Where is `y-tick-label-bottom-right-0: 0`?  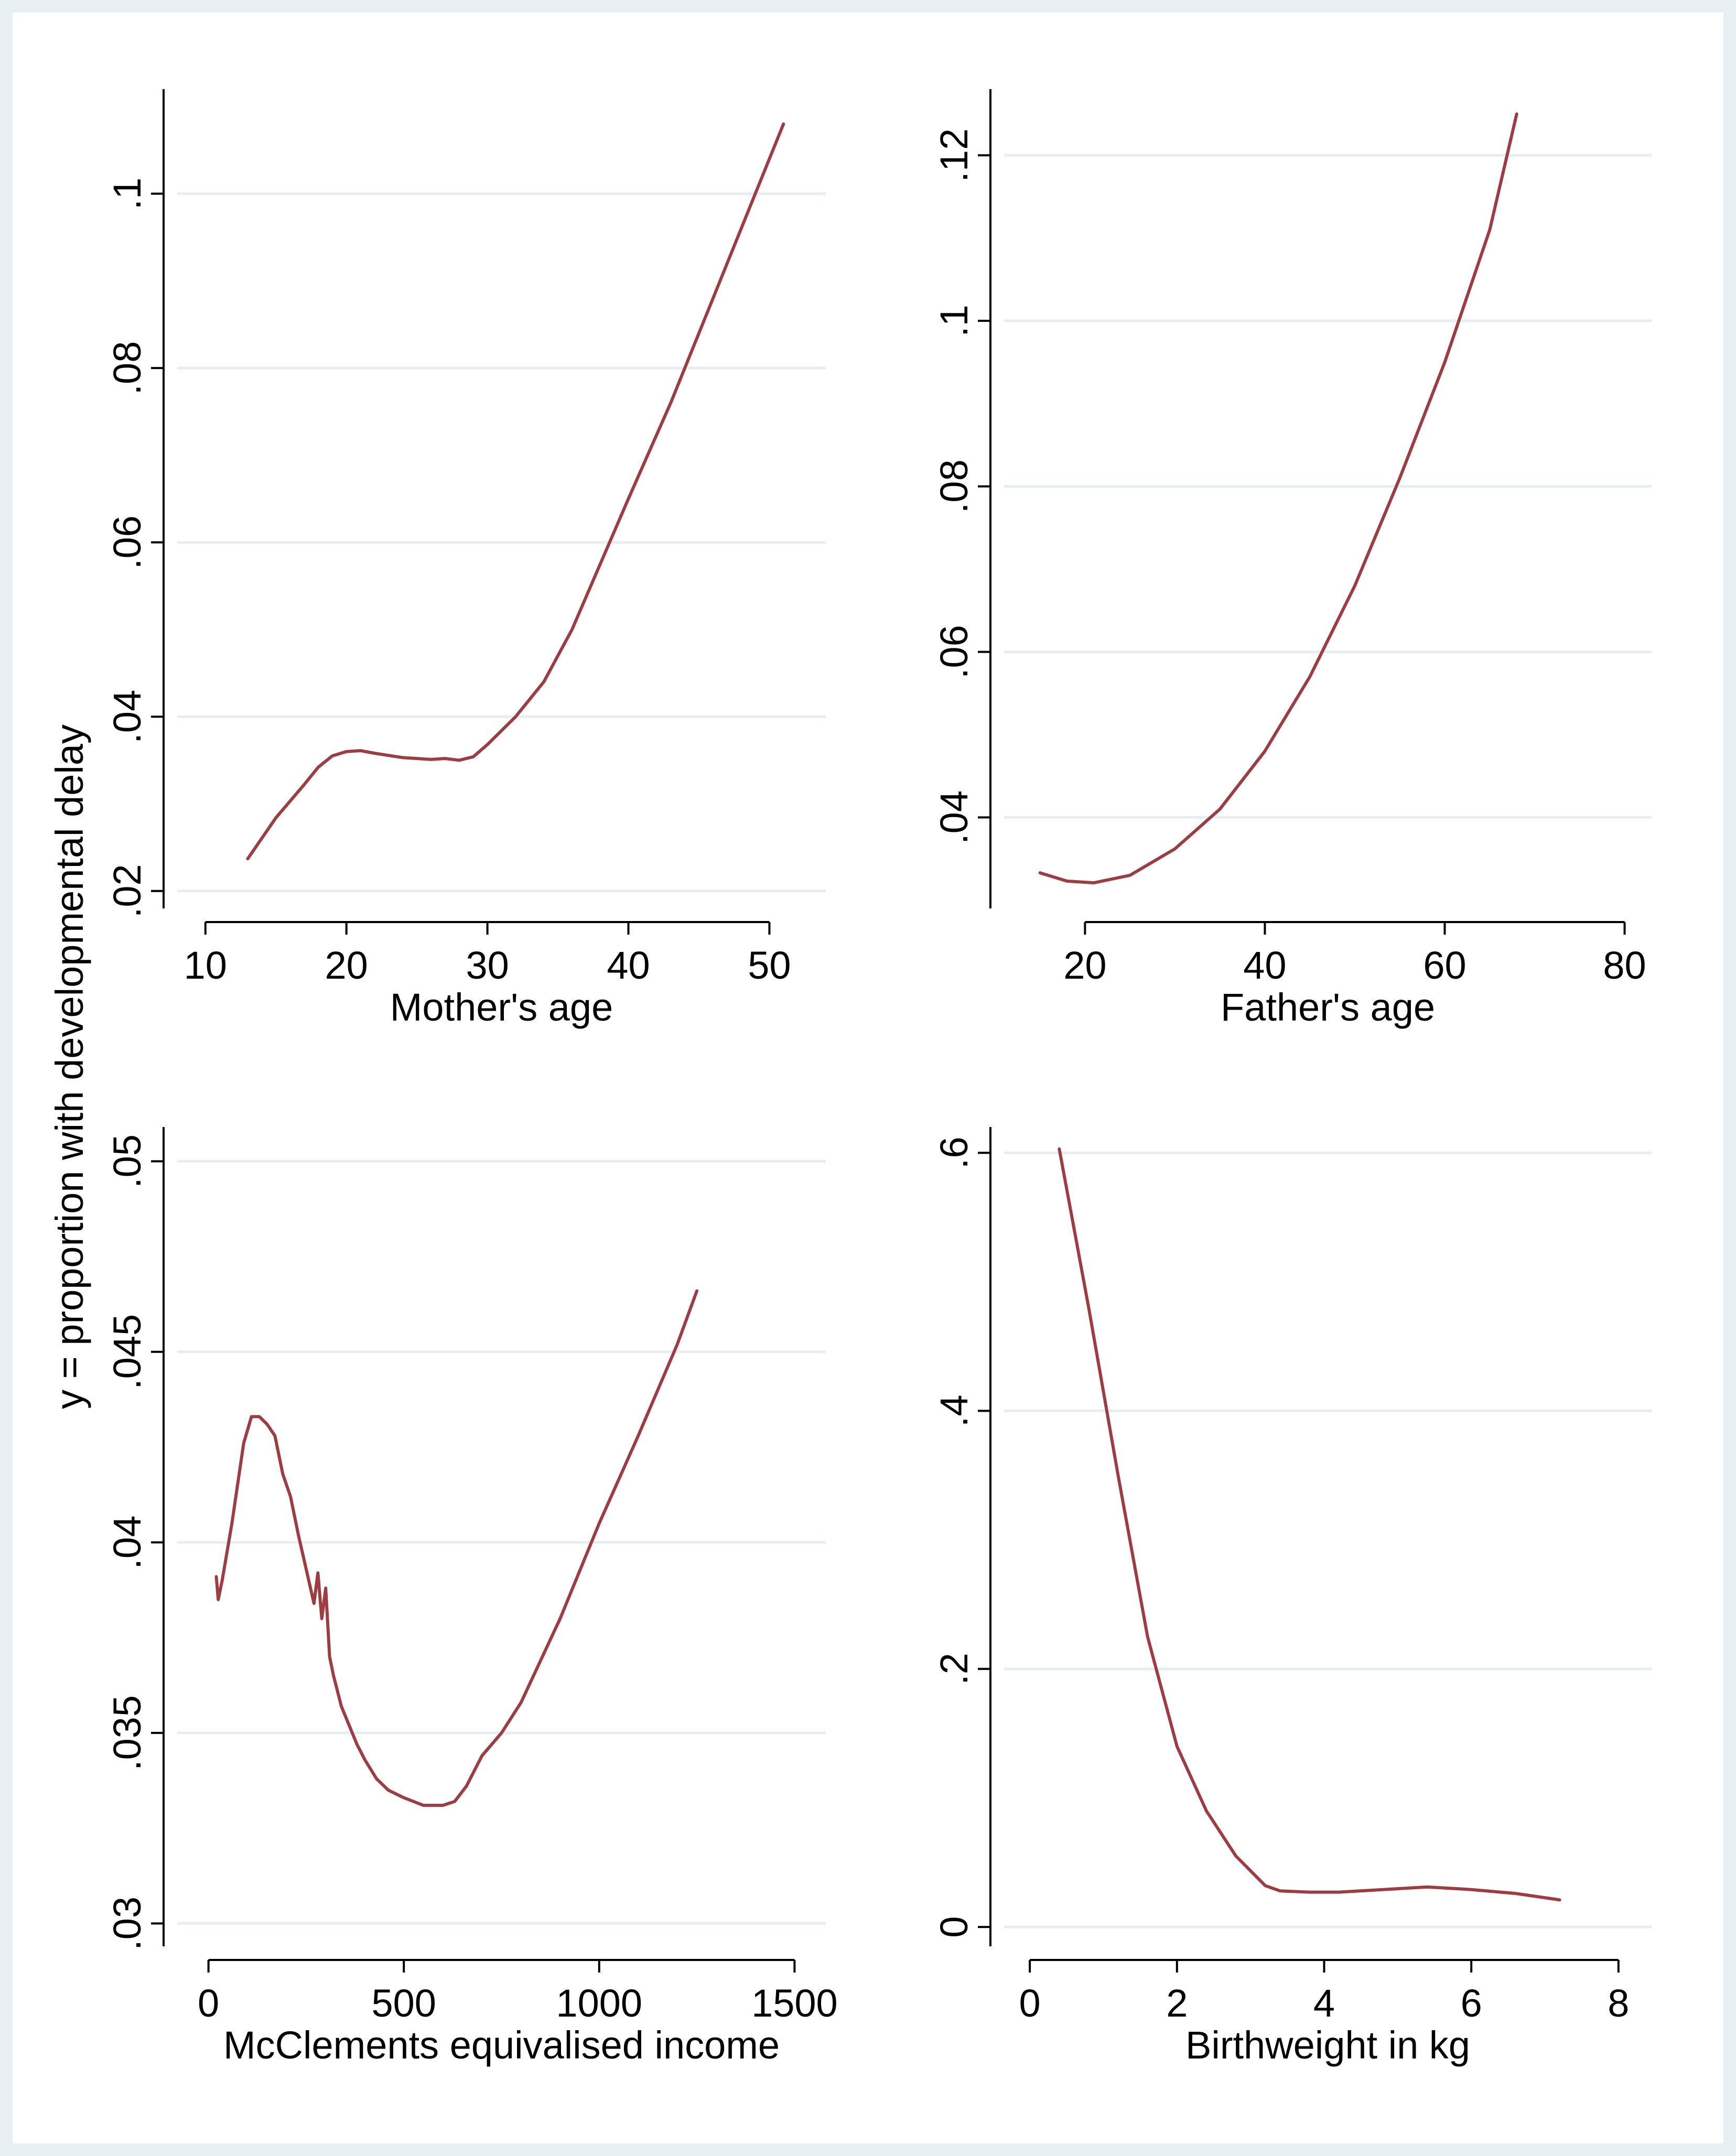
y-tick-label-bottom-right-0: 0 is located at coordinates (954, 1927).